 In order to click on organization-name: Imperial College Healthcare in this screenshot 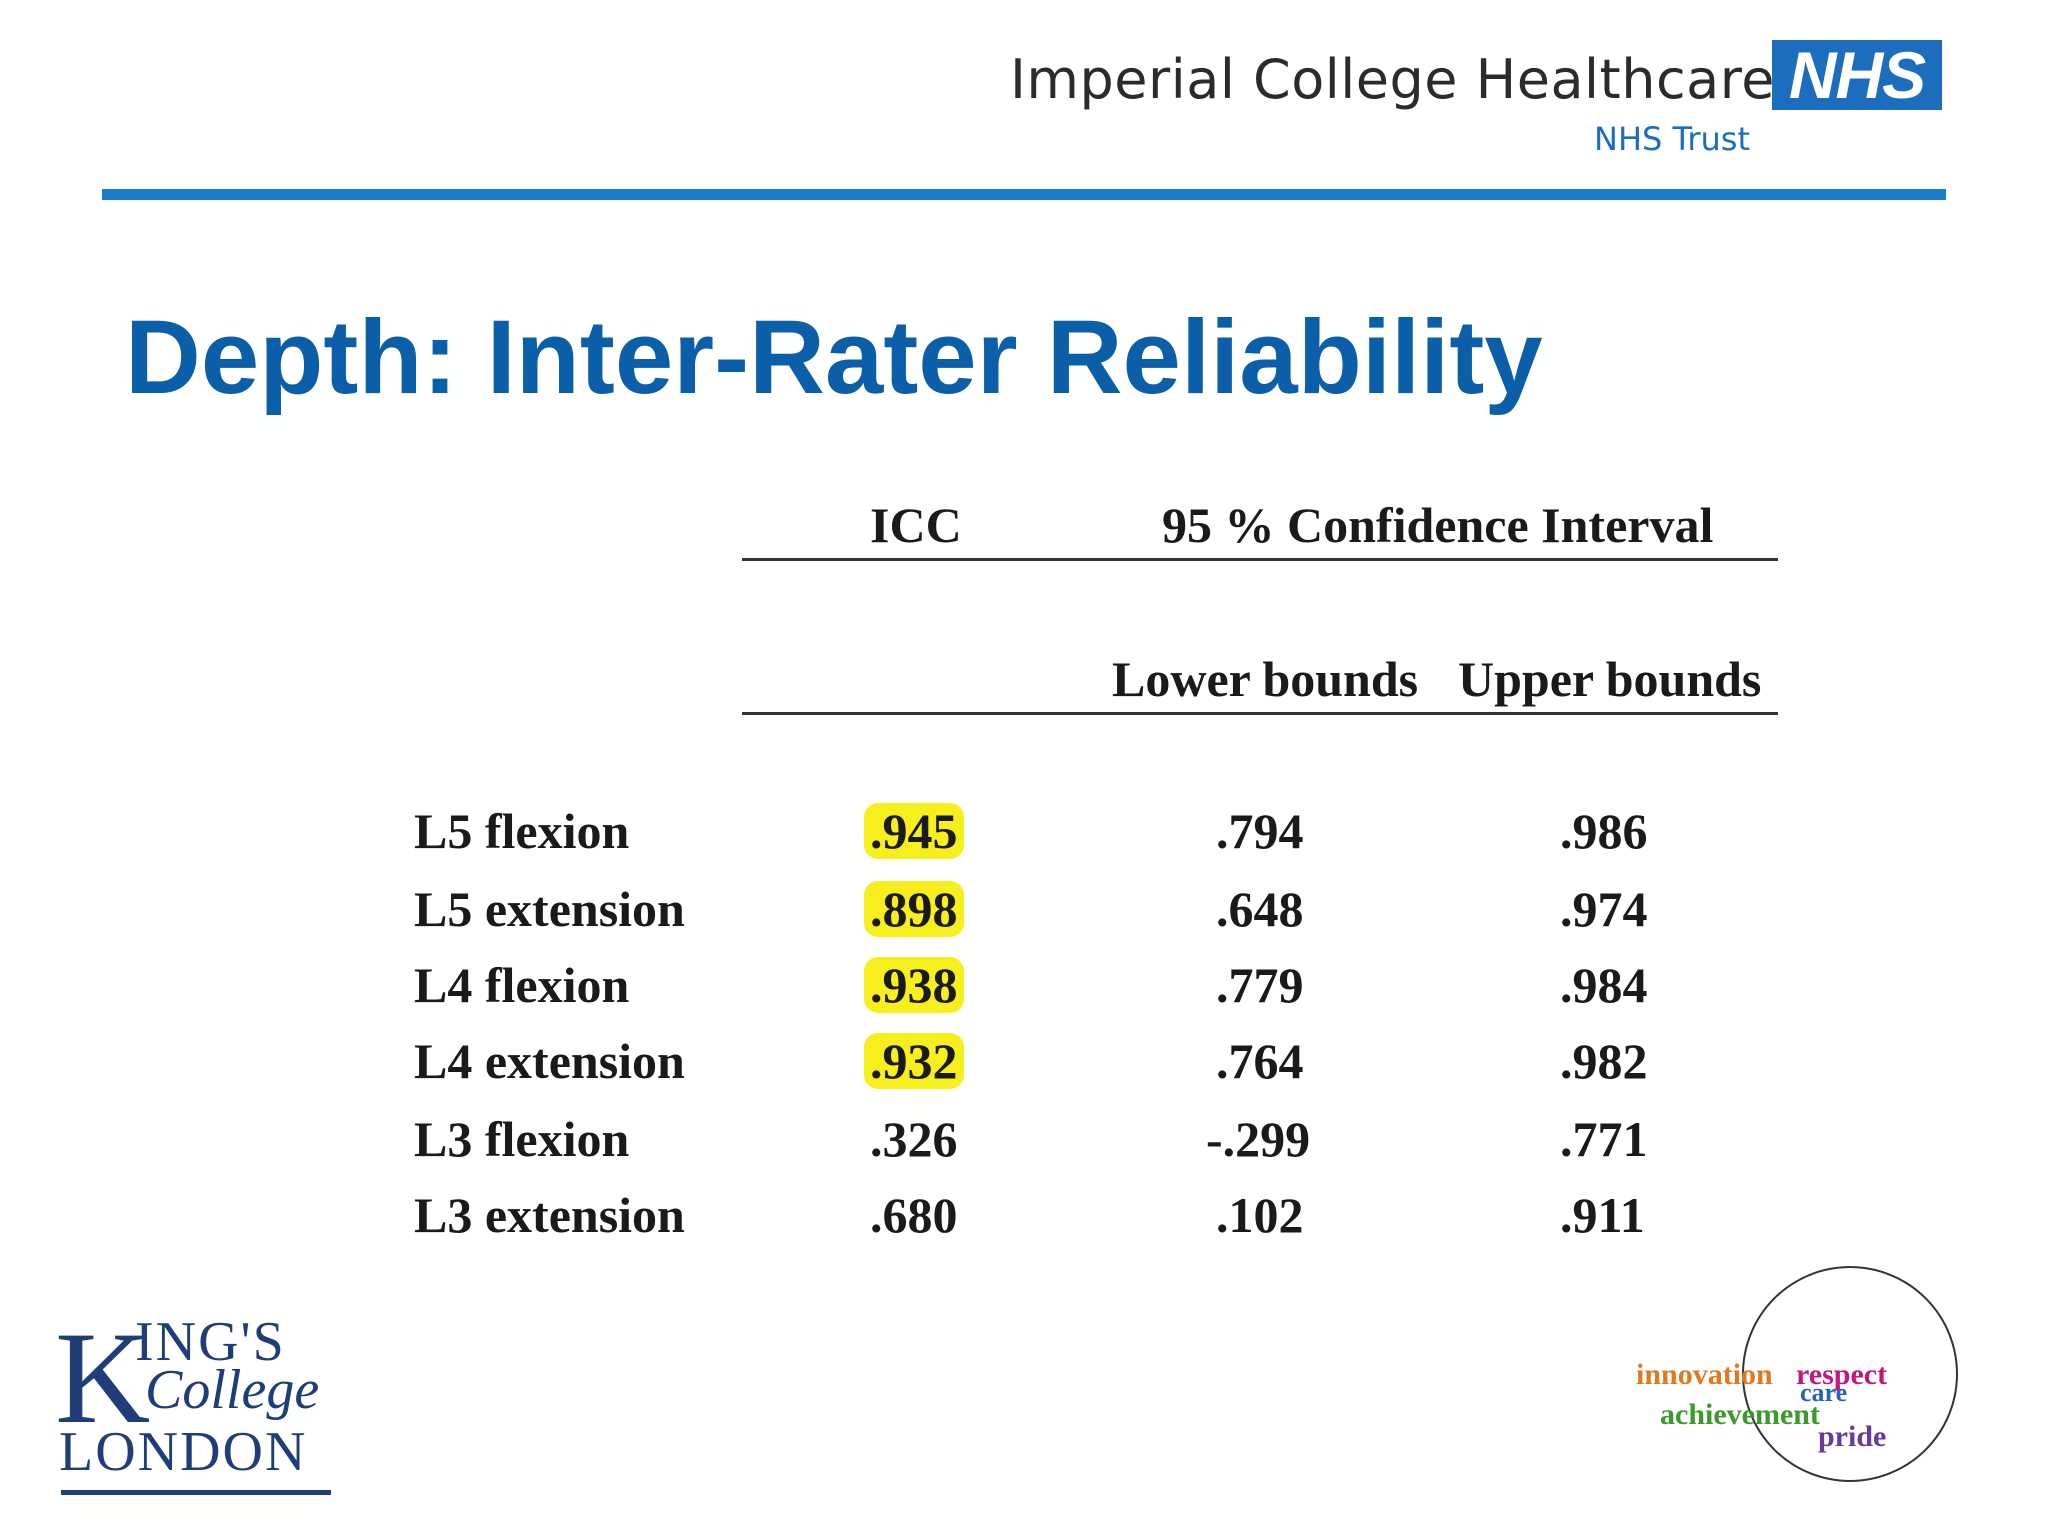, I will do `click(1392, 79)`.